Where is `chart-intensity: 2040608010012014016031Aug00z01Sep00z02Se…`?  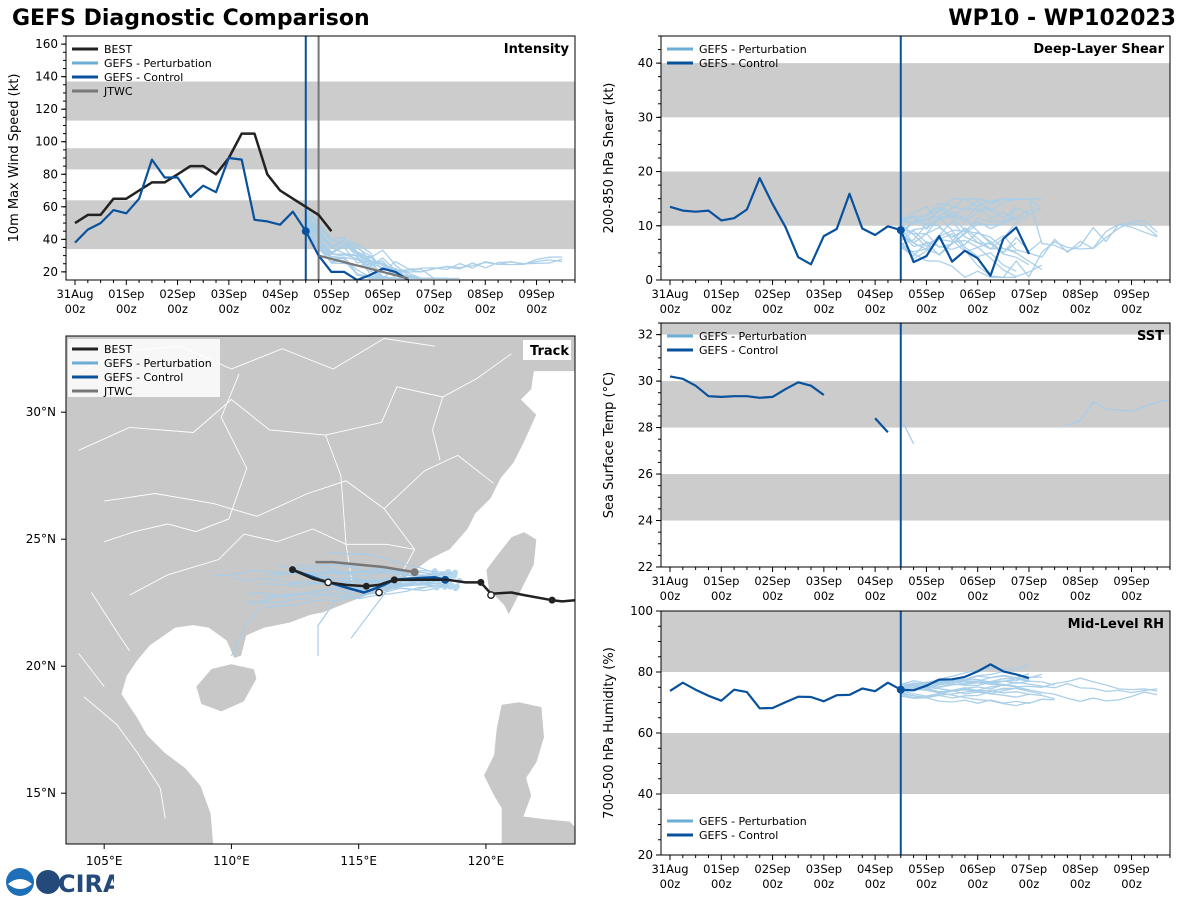 chart-intensity: 2040608010012014016031Aug00z01Sep00z02Se… is located at coordinates (291, 175).